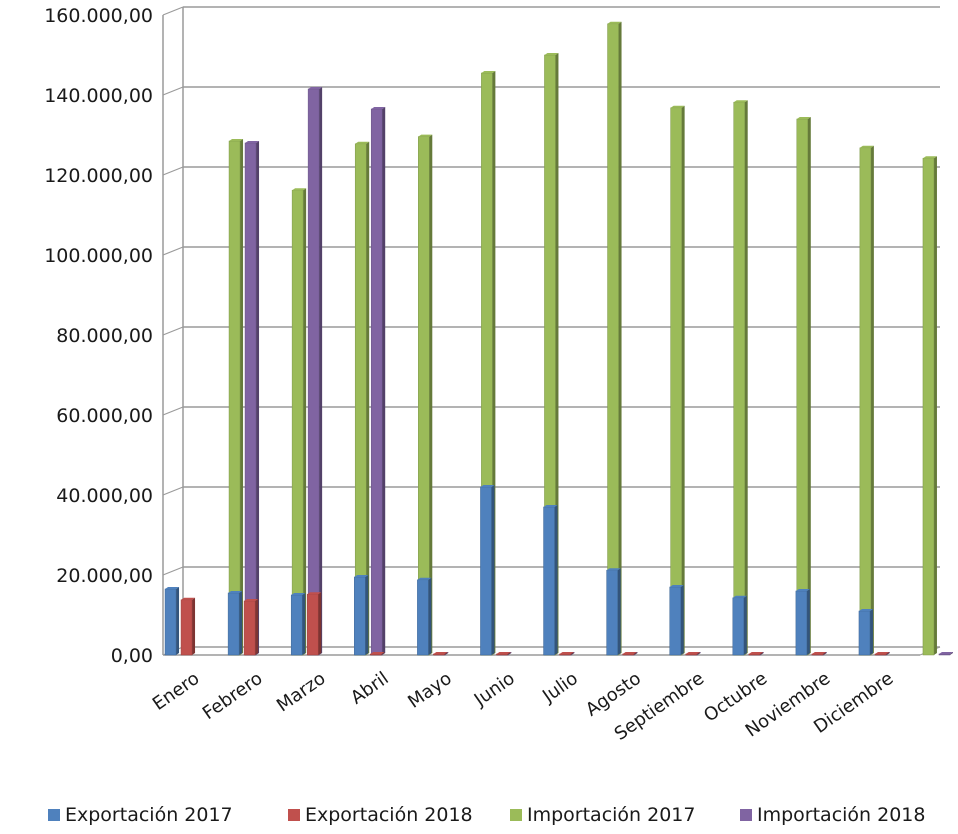 This screenshot has height=834, width=958. Describe the element at coordinates (132, 656) in the screenshot. I see `y-tick-label: 0,00` at that location.